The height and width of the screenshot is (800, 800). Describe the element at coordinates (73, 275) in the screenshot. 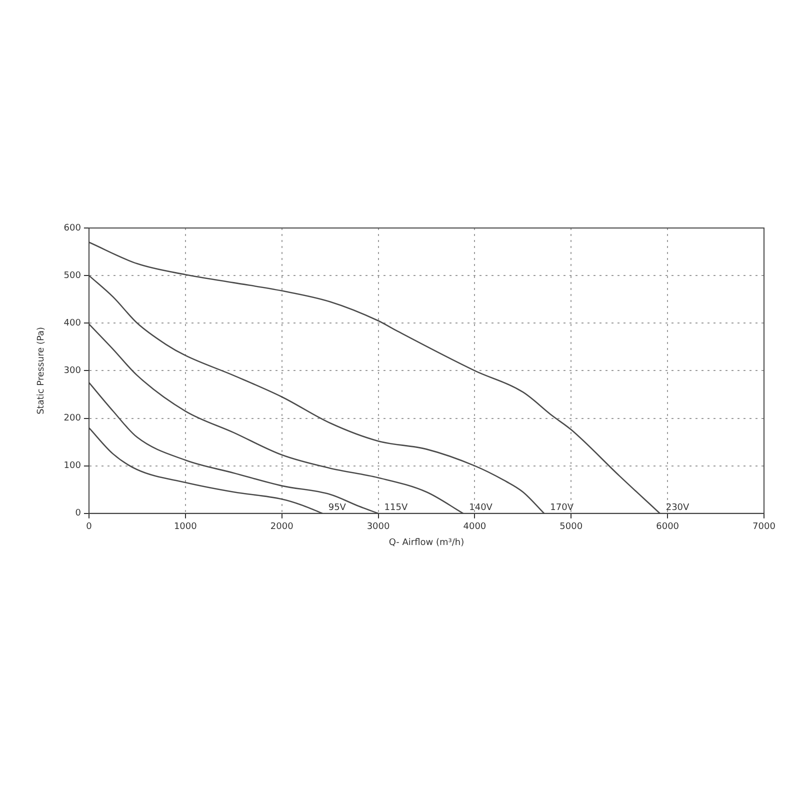

I see `y-tick-label: 500` at that location.